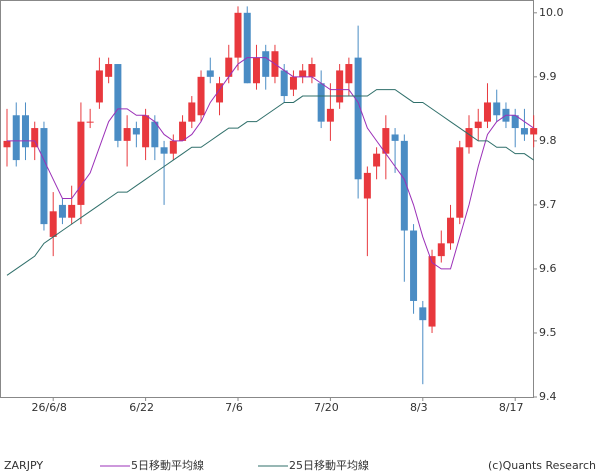 The image size is (600, 475). Describe the element at coordinates (548, 140) in the screenshot. I see `y-tick-label: 9.8` at that location.